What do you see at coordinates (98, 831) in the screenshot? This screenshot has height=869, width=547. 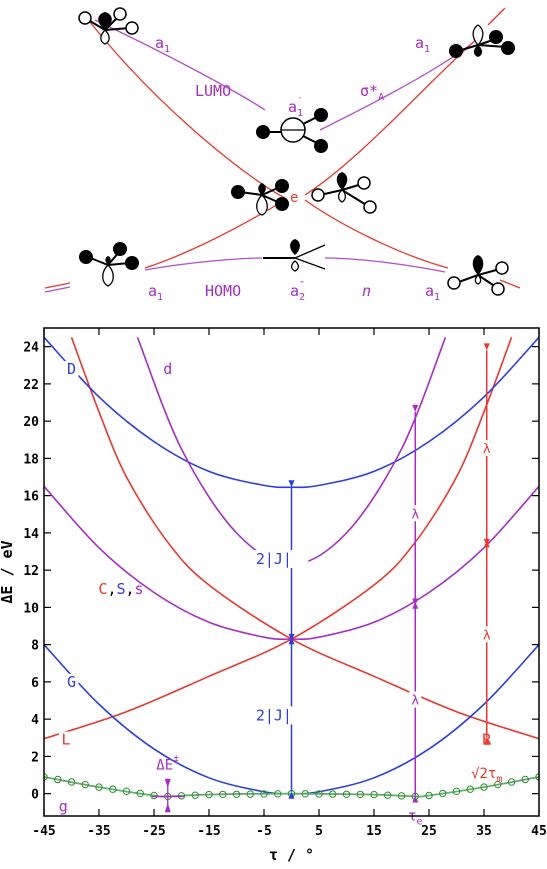 I see `x-tick-label: -35` at bounding box center [98, 831].